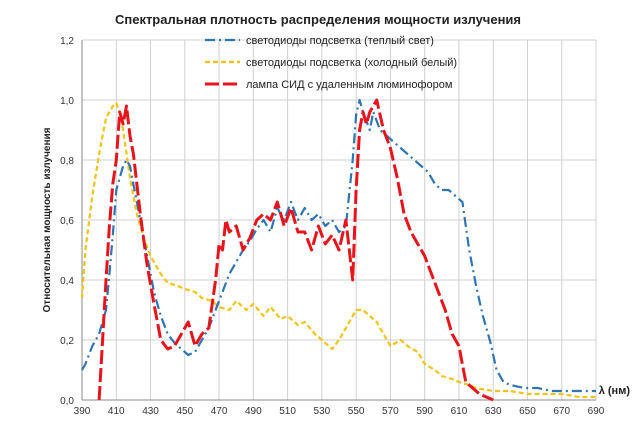 This screenshot has width=636, height=423. What do you see at coordinates (340, 41) in the screenshot?
I see `legend-label-0: светодиоды подсветка (теплый свет)` at bounding box center [340, 41].